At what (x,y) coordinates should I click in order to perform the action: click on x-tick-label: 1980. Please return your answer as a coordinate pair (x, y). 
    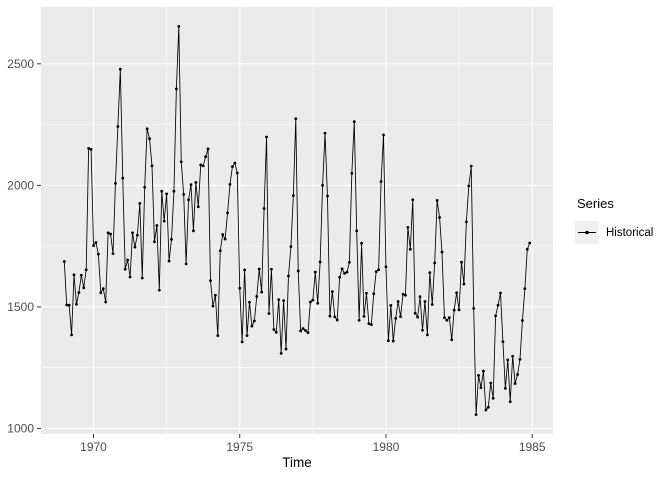
    Looking at the image, I should click on (386, 447).